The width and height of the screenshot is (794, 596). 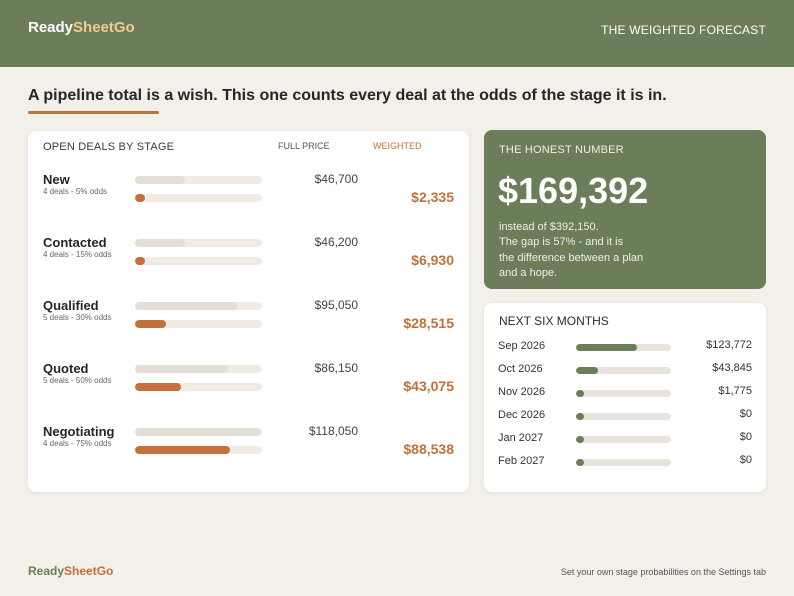 What do you see at coordinates (56, 179) in the screenshot?
I see `stage-name: New` at bounding box center [56, 179].